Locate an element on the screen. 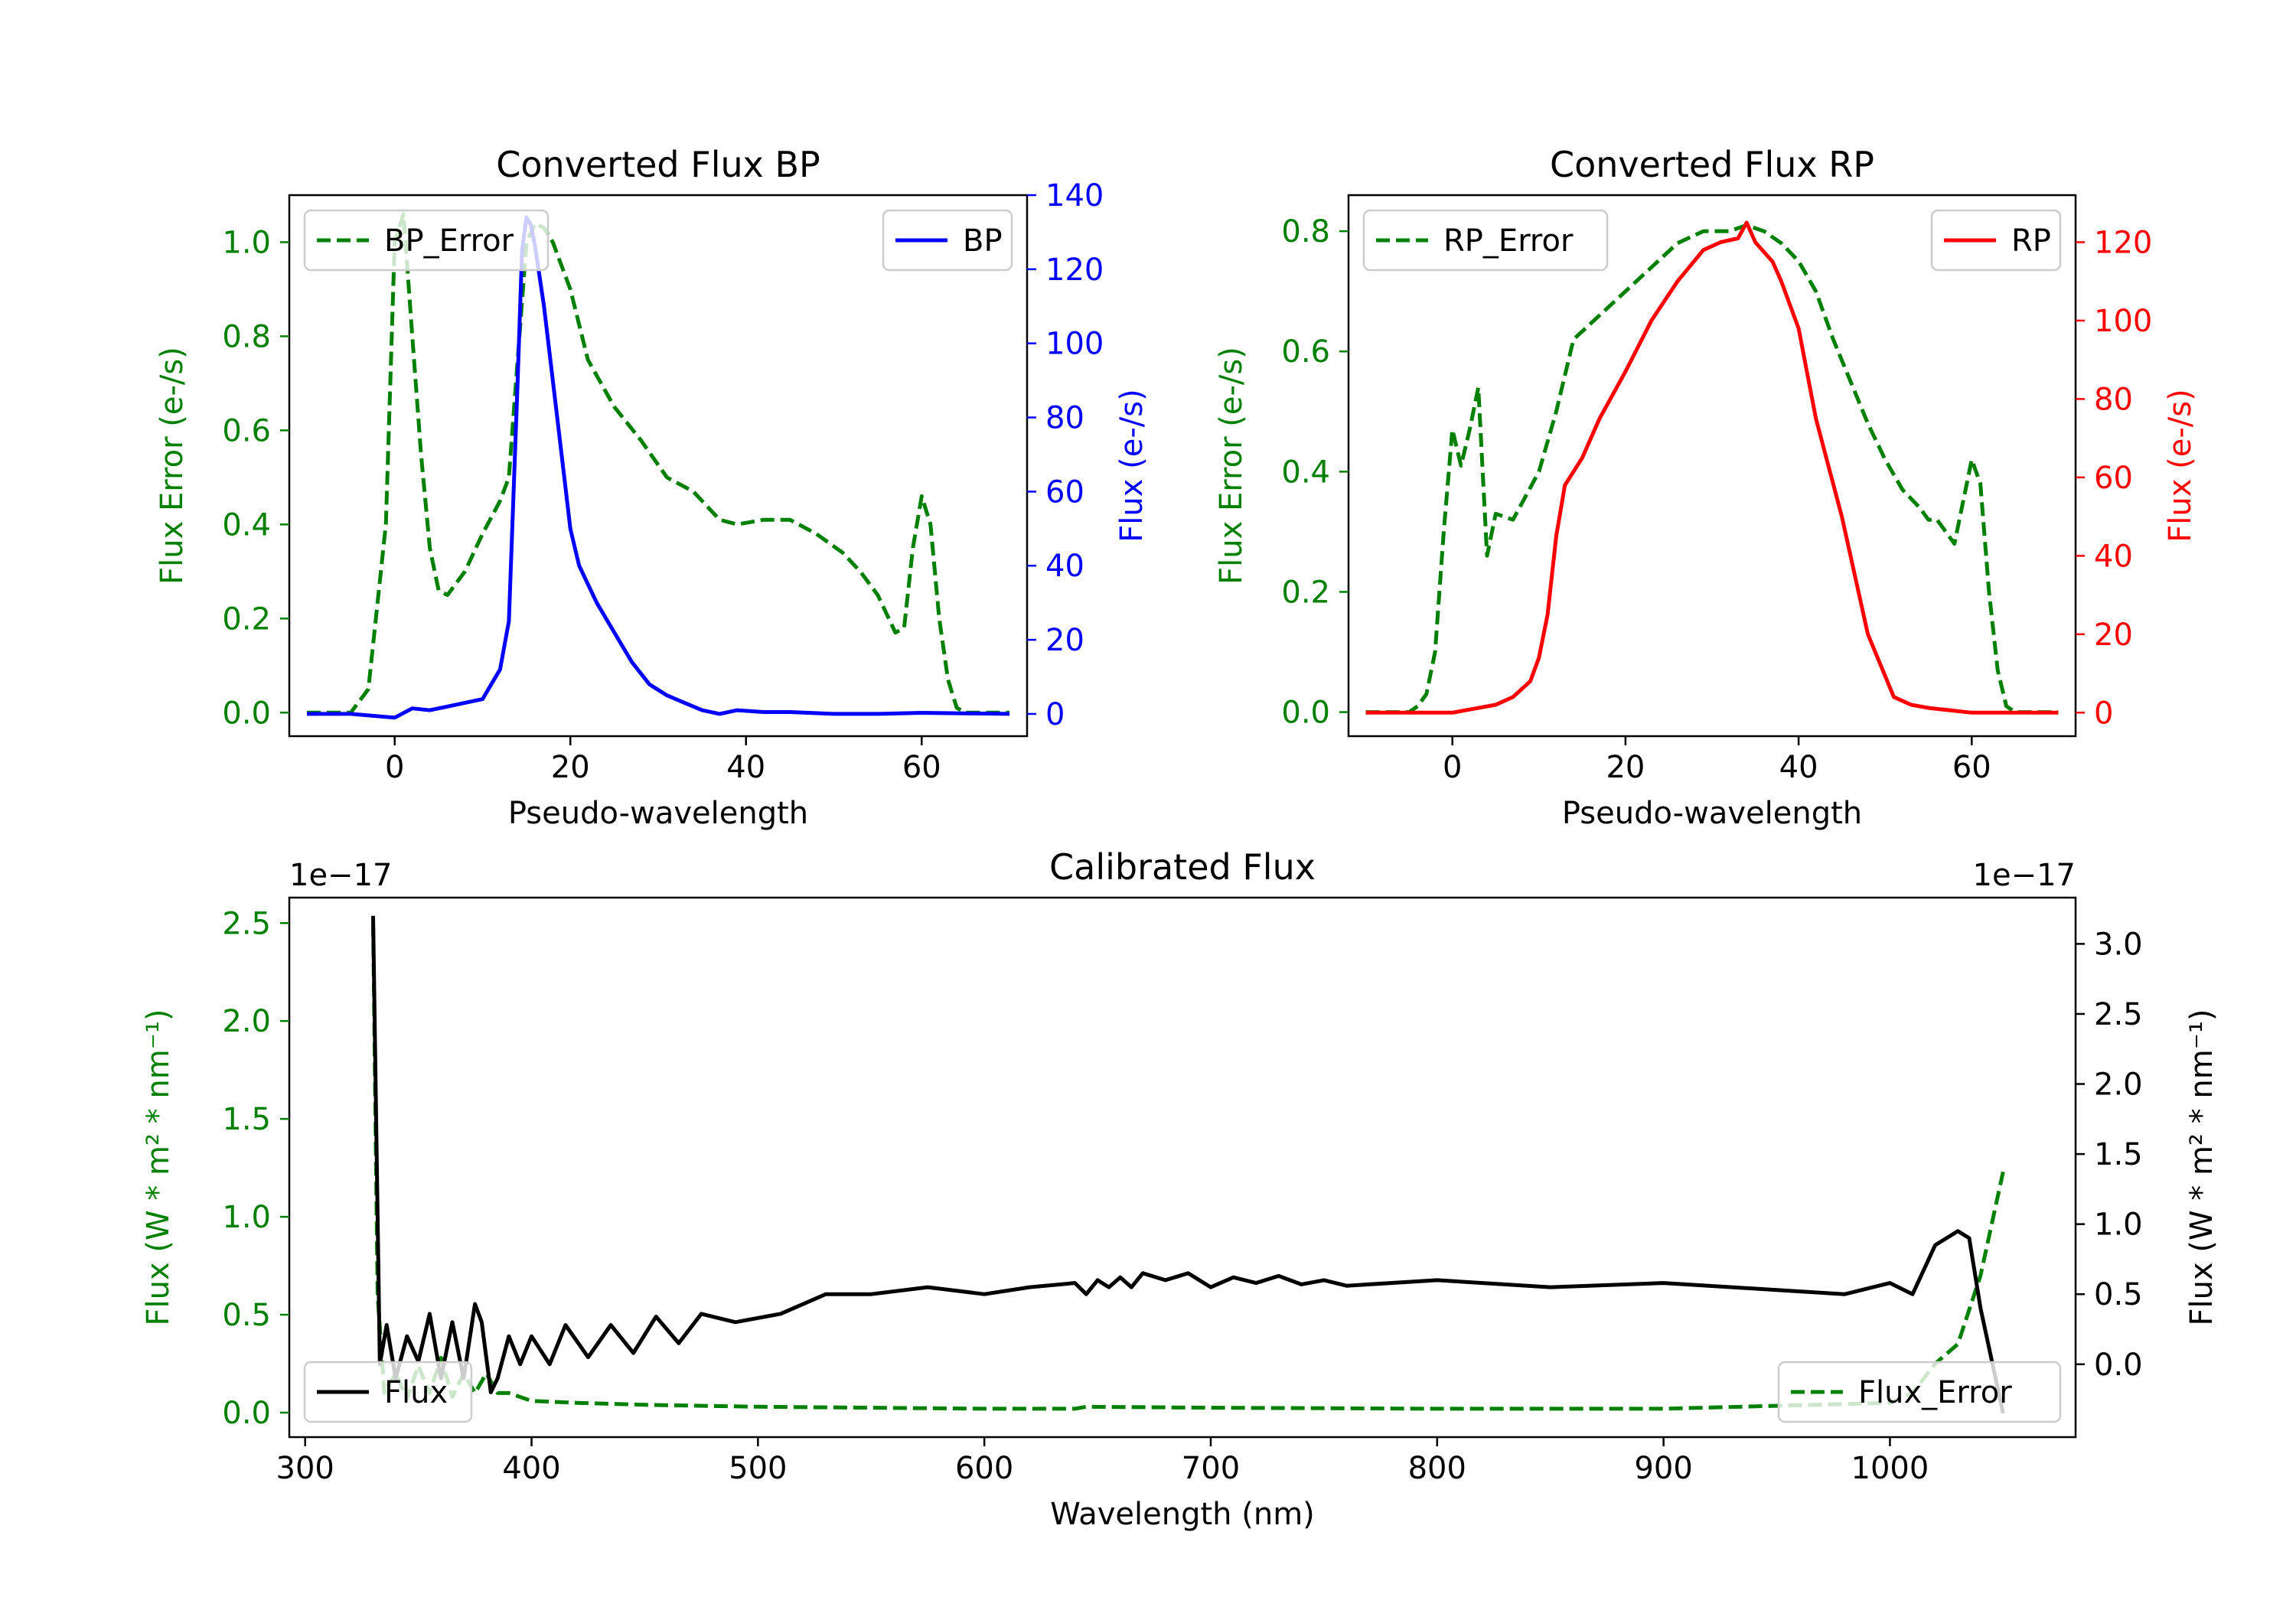  x-tick-label: 900 is located at coordinates (1663, 1468).